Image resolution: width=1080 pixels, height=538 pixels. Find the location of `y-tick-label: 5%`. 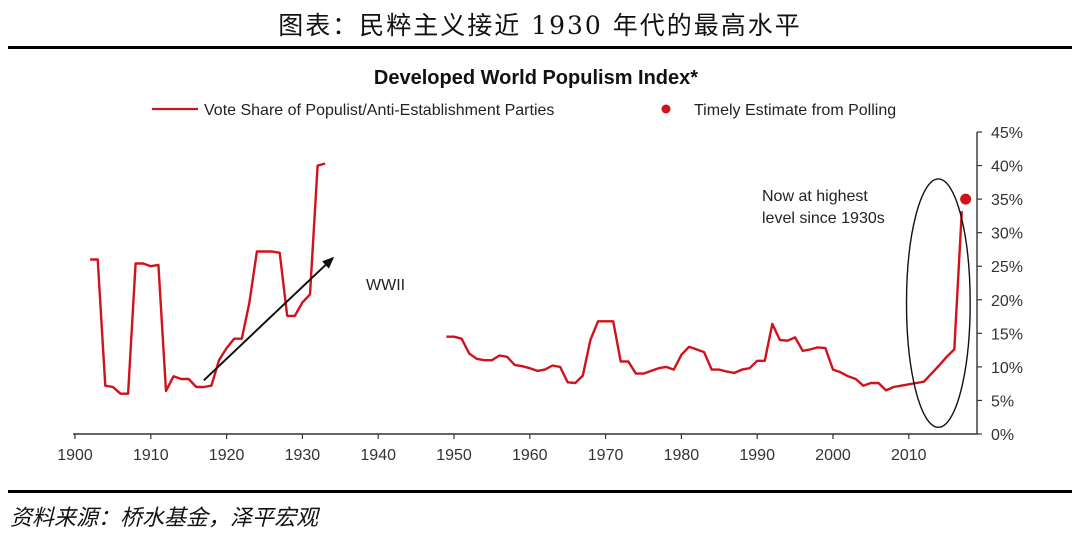

y-tick-label: 5% is located at coordinates (1002, 401).